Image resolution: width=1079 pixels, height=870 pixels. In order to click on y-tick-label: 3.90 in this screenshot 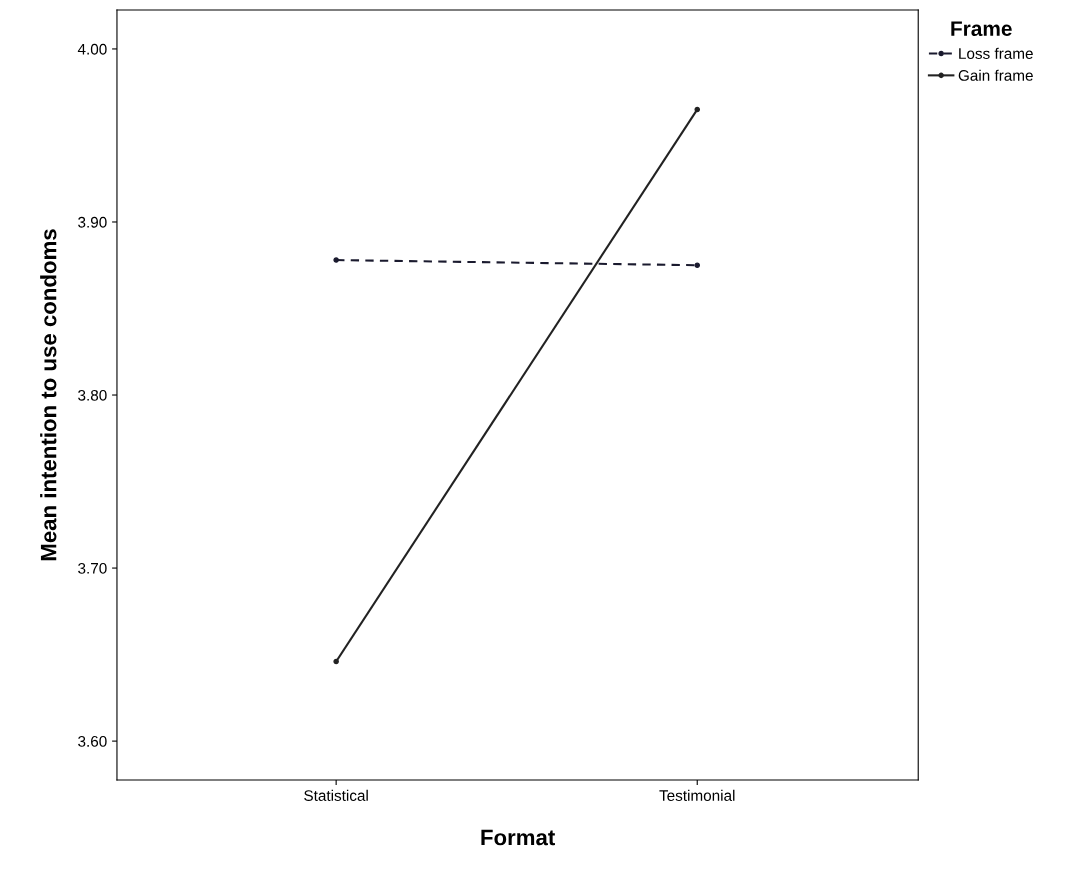, I will do `click(92, 222)`.